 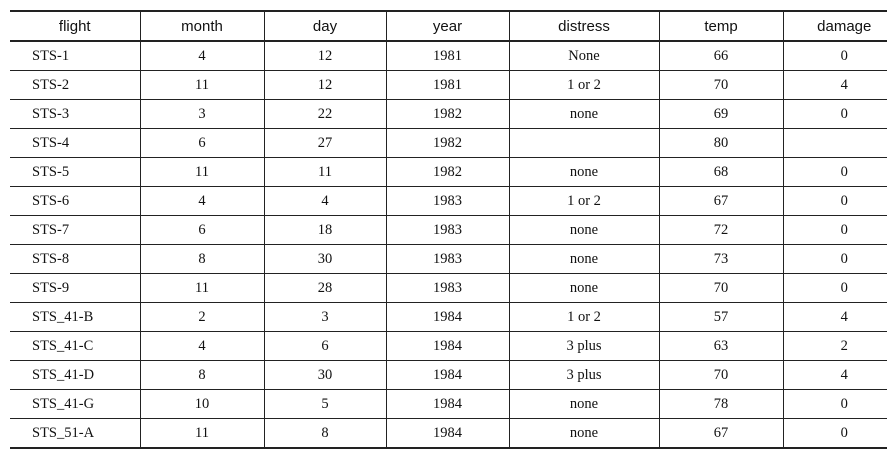 I want to click on day-cell: 4, so click(x=325, y=201).